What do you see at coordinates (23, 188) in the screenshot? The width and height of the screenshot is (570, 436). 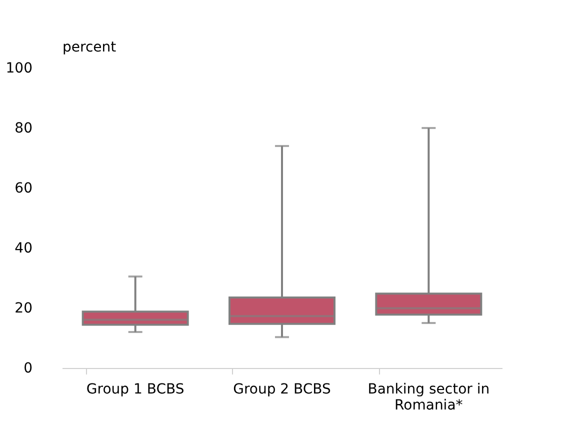 I see `y-tick-label: 60` at bounding box center [23, 188].